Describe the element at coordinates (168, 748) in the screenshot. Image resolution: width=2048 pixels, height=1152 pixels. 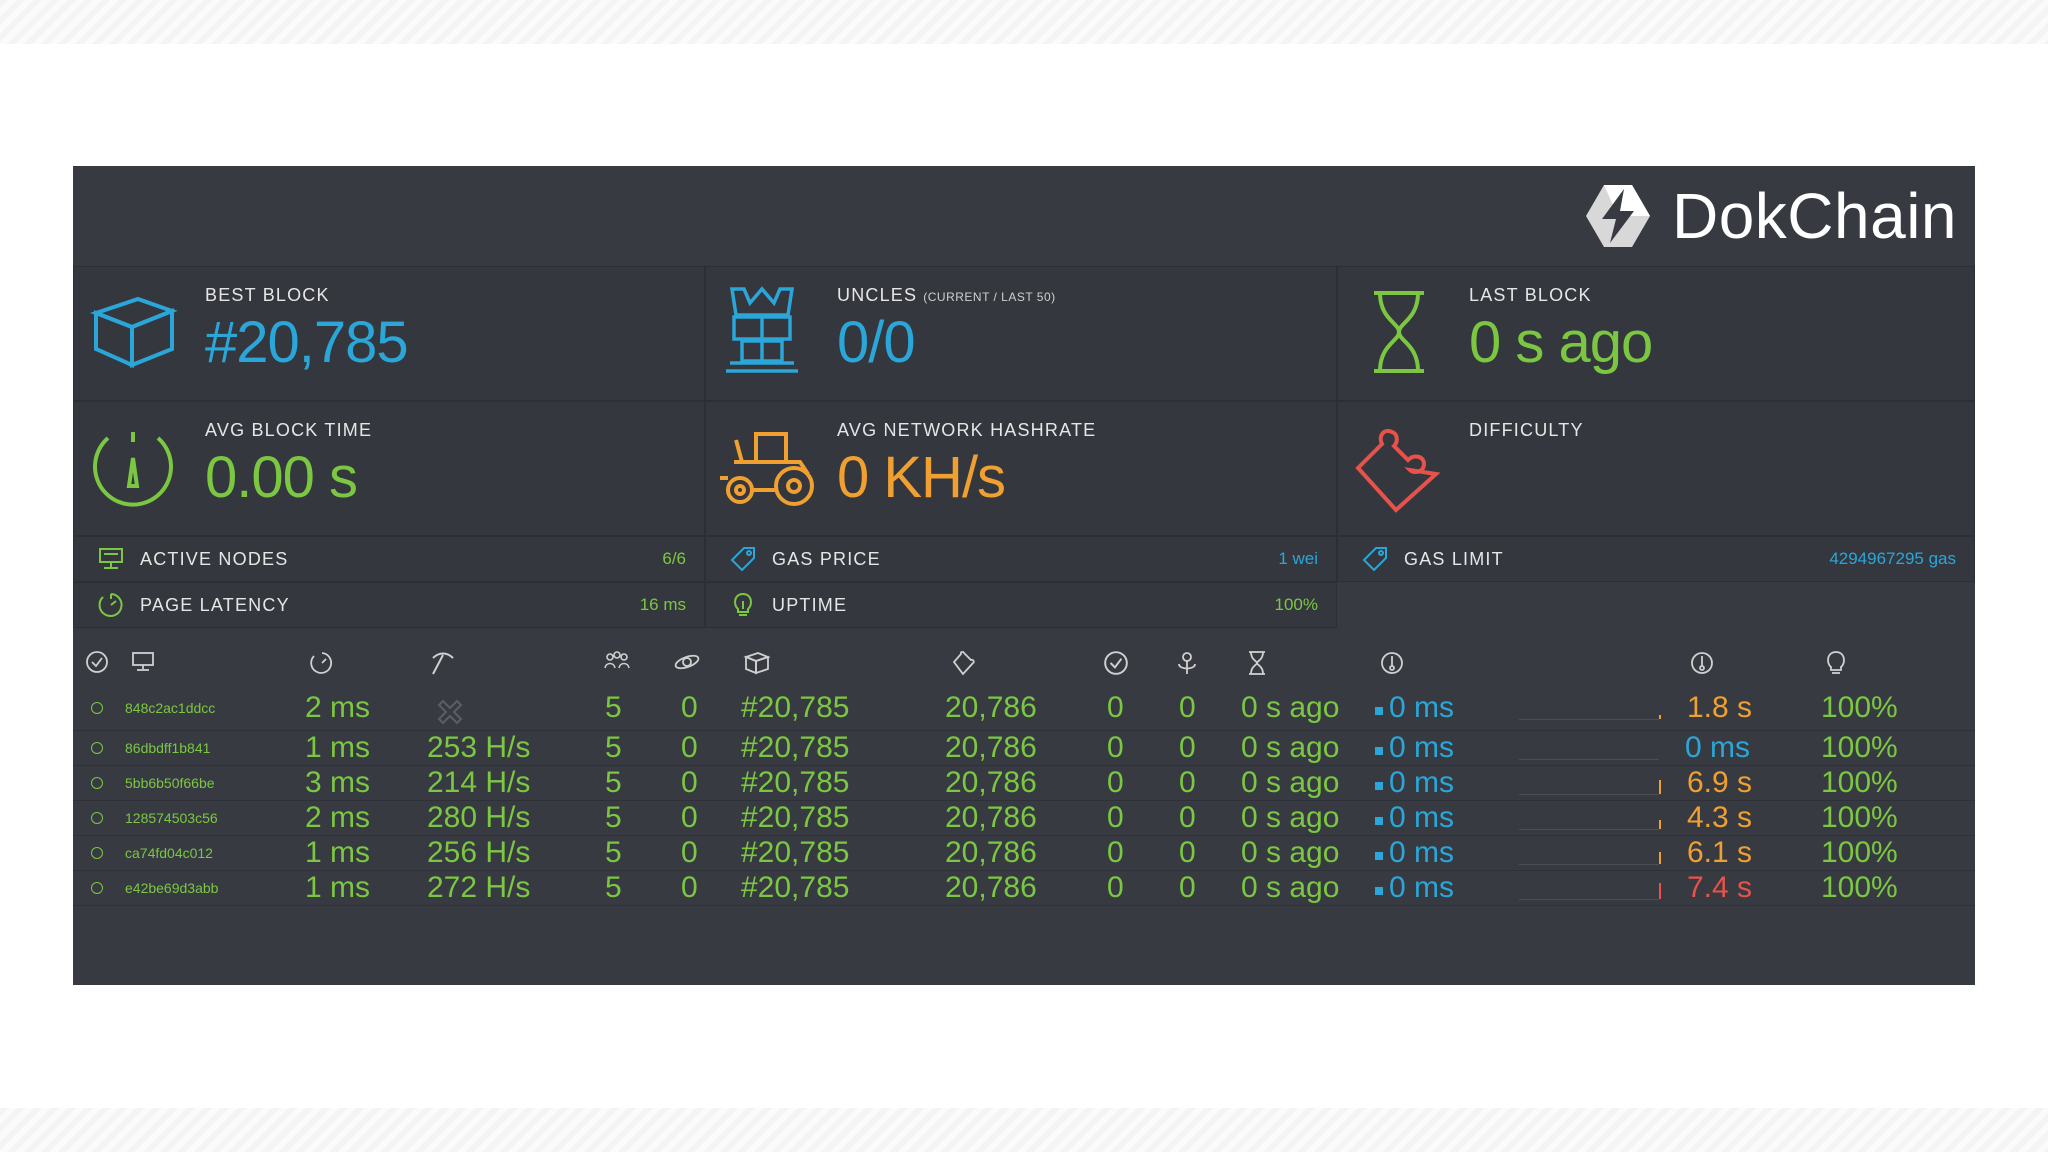
I see `node-name: 86dbdff1b841` at that location.